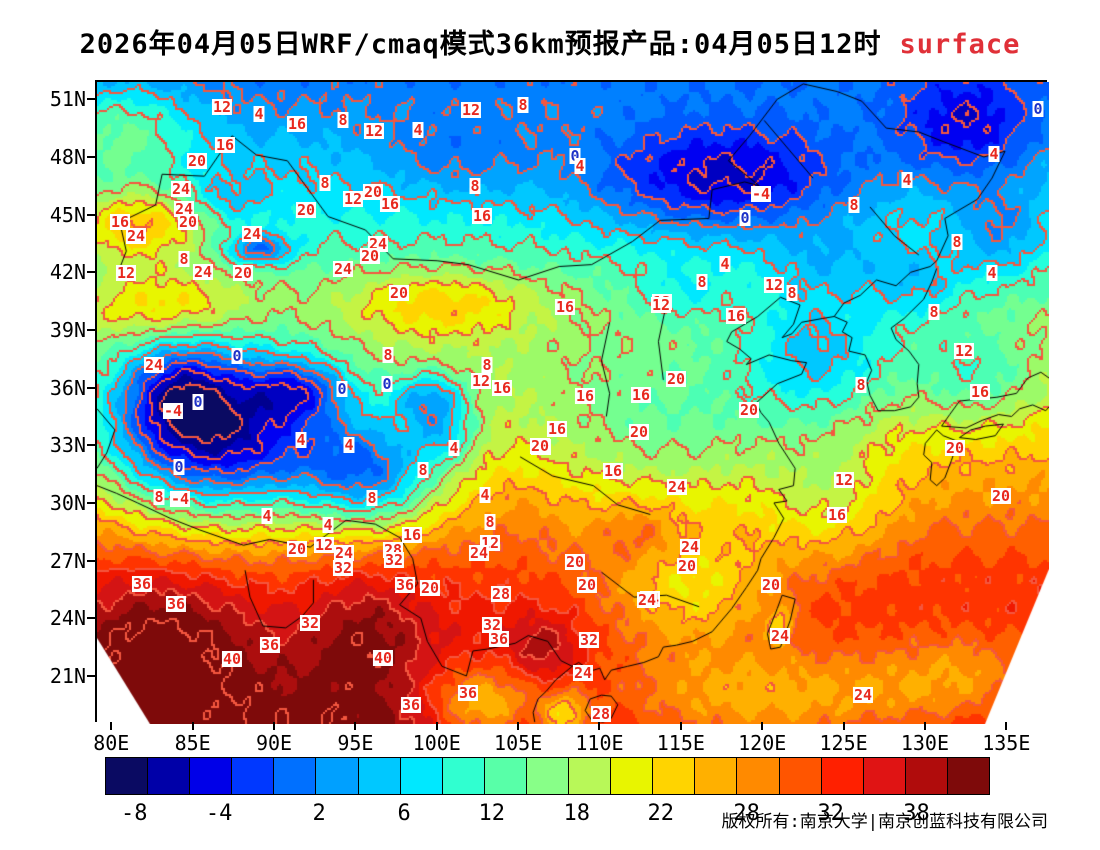  Describe the element at coordinates (916, 813) in the screenshot. I see `colorbar-tick-label: 38` at that location.